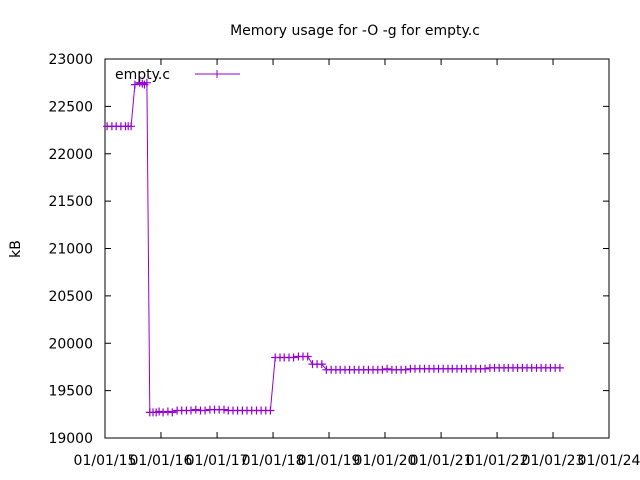 The image size is (640, 480). I want to click on x-tick-label: 01/01/21, so click(441, 461).